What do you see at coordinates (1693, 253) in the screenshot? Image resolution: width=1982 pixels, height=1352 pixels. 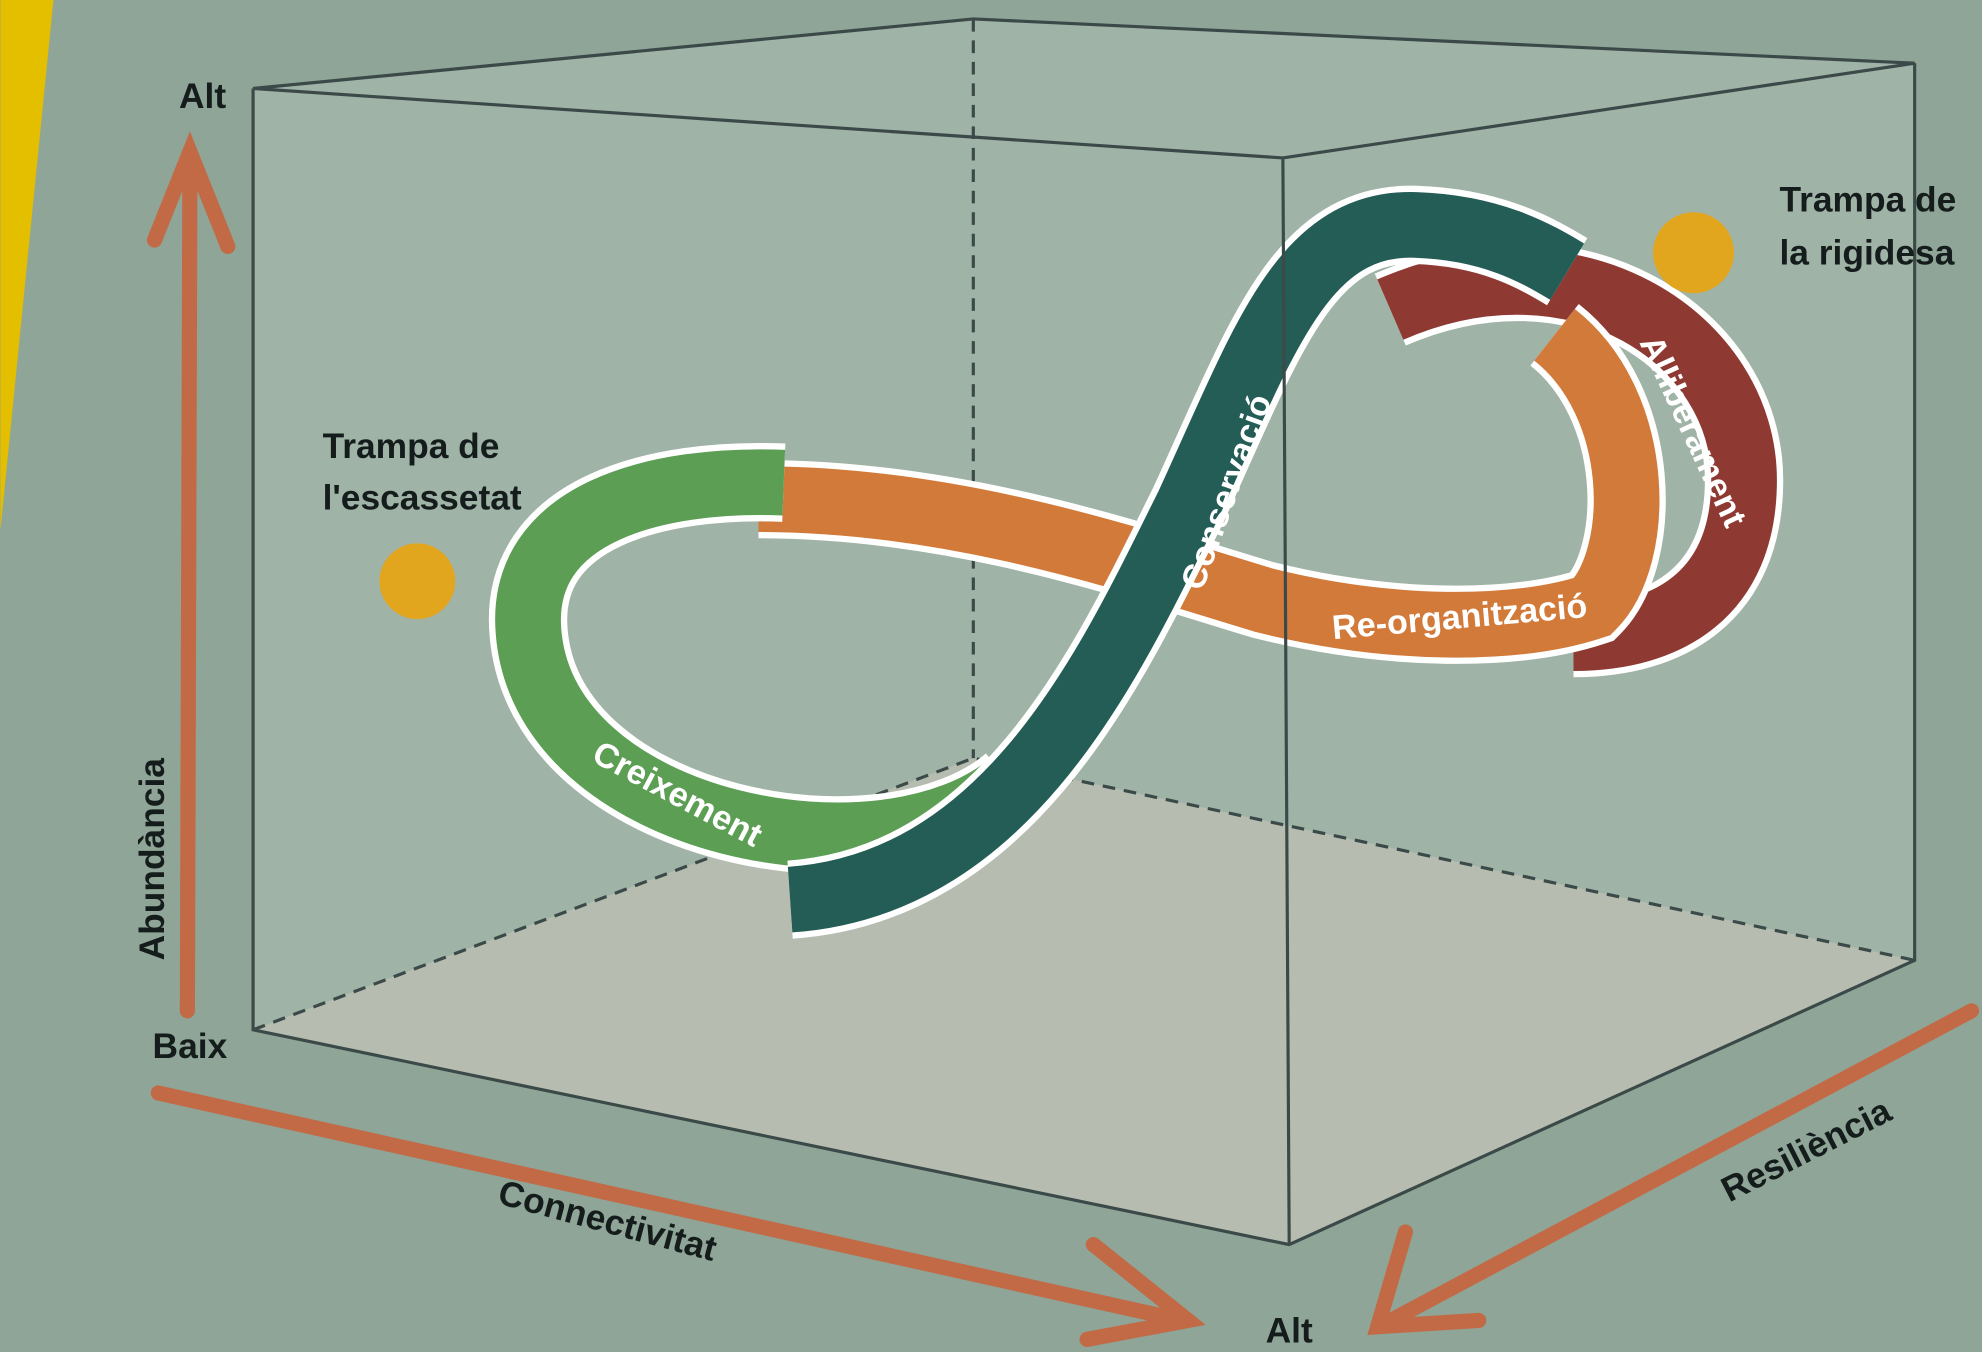 I see `rigidity-trap-marker` at bounding box center [1693, 253].